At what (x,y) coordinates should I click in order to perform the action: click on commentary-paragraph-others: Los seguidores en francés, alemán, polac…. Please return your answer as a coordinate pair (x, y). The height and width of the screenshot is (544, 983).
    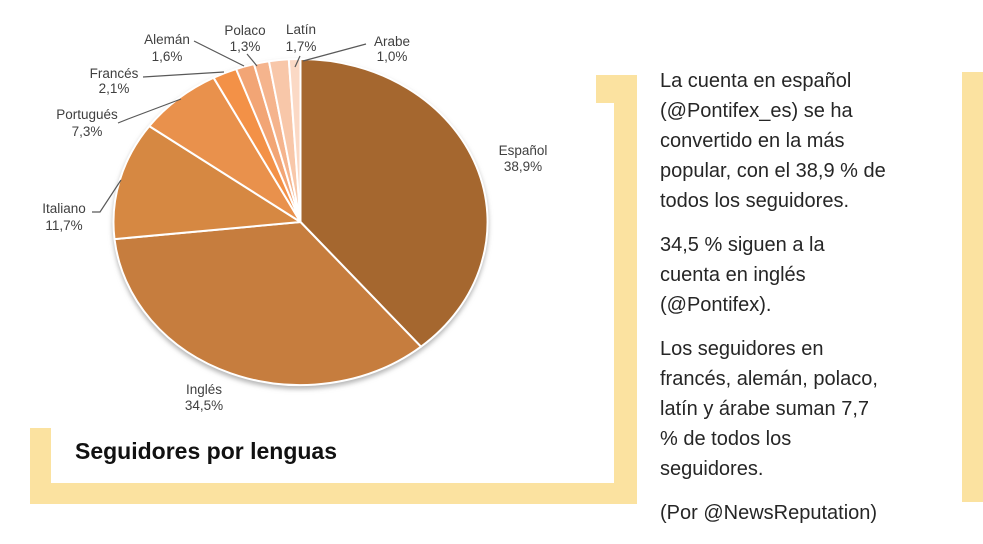
    Looking at the image, I should click on (769, 409).